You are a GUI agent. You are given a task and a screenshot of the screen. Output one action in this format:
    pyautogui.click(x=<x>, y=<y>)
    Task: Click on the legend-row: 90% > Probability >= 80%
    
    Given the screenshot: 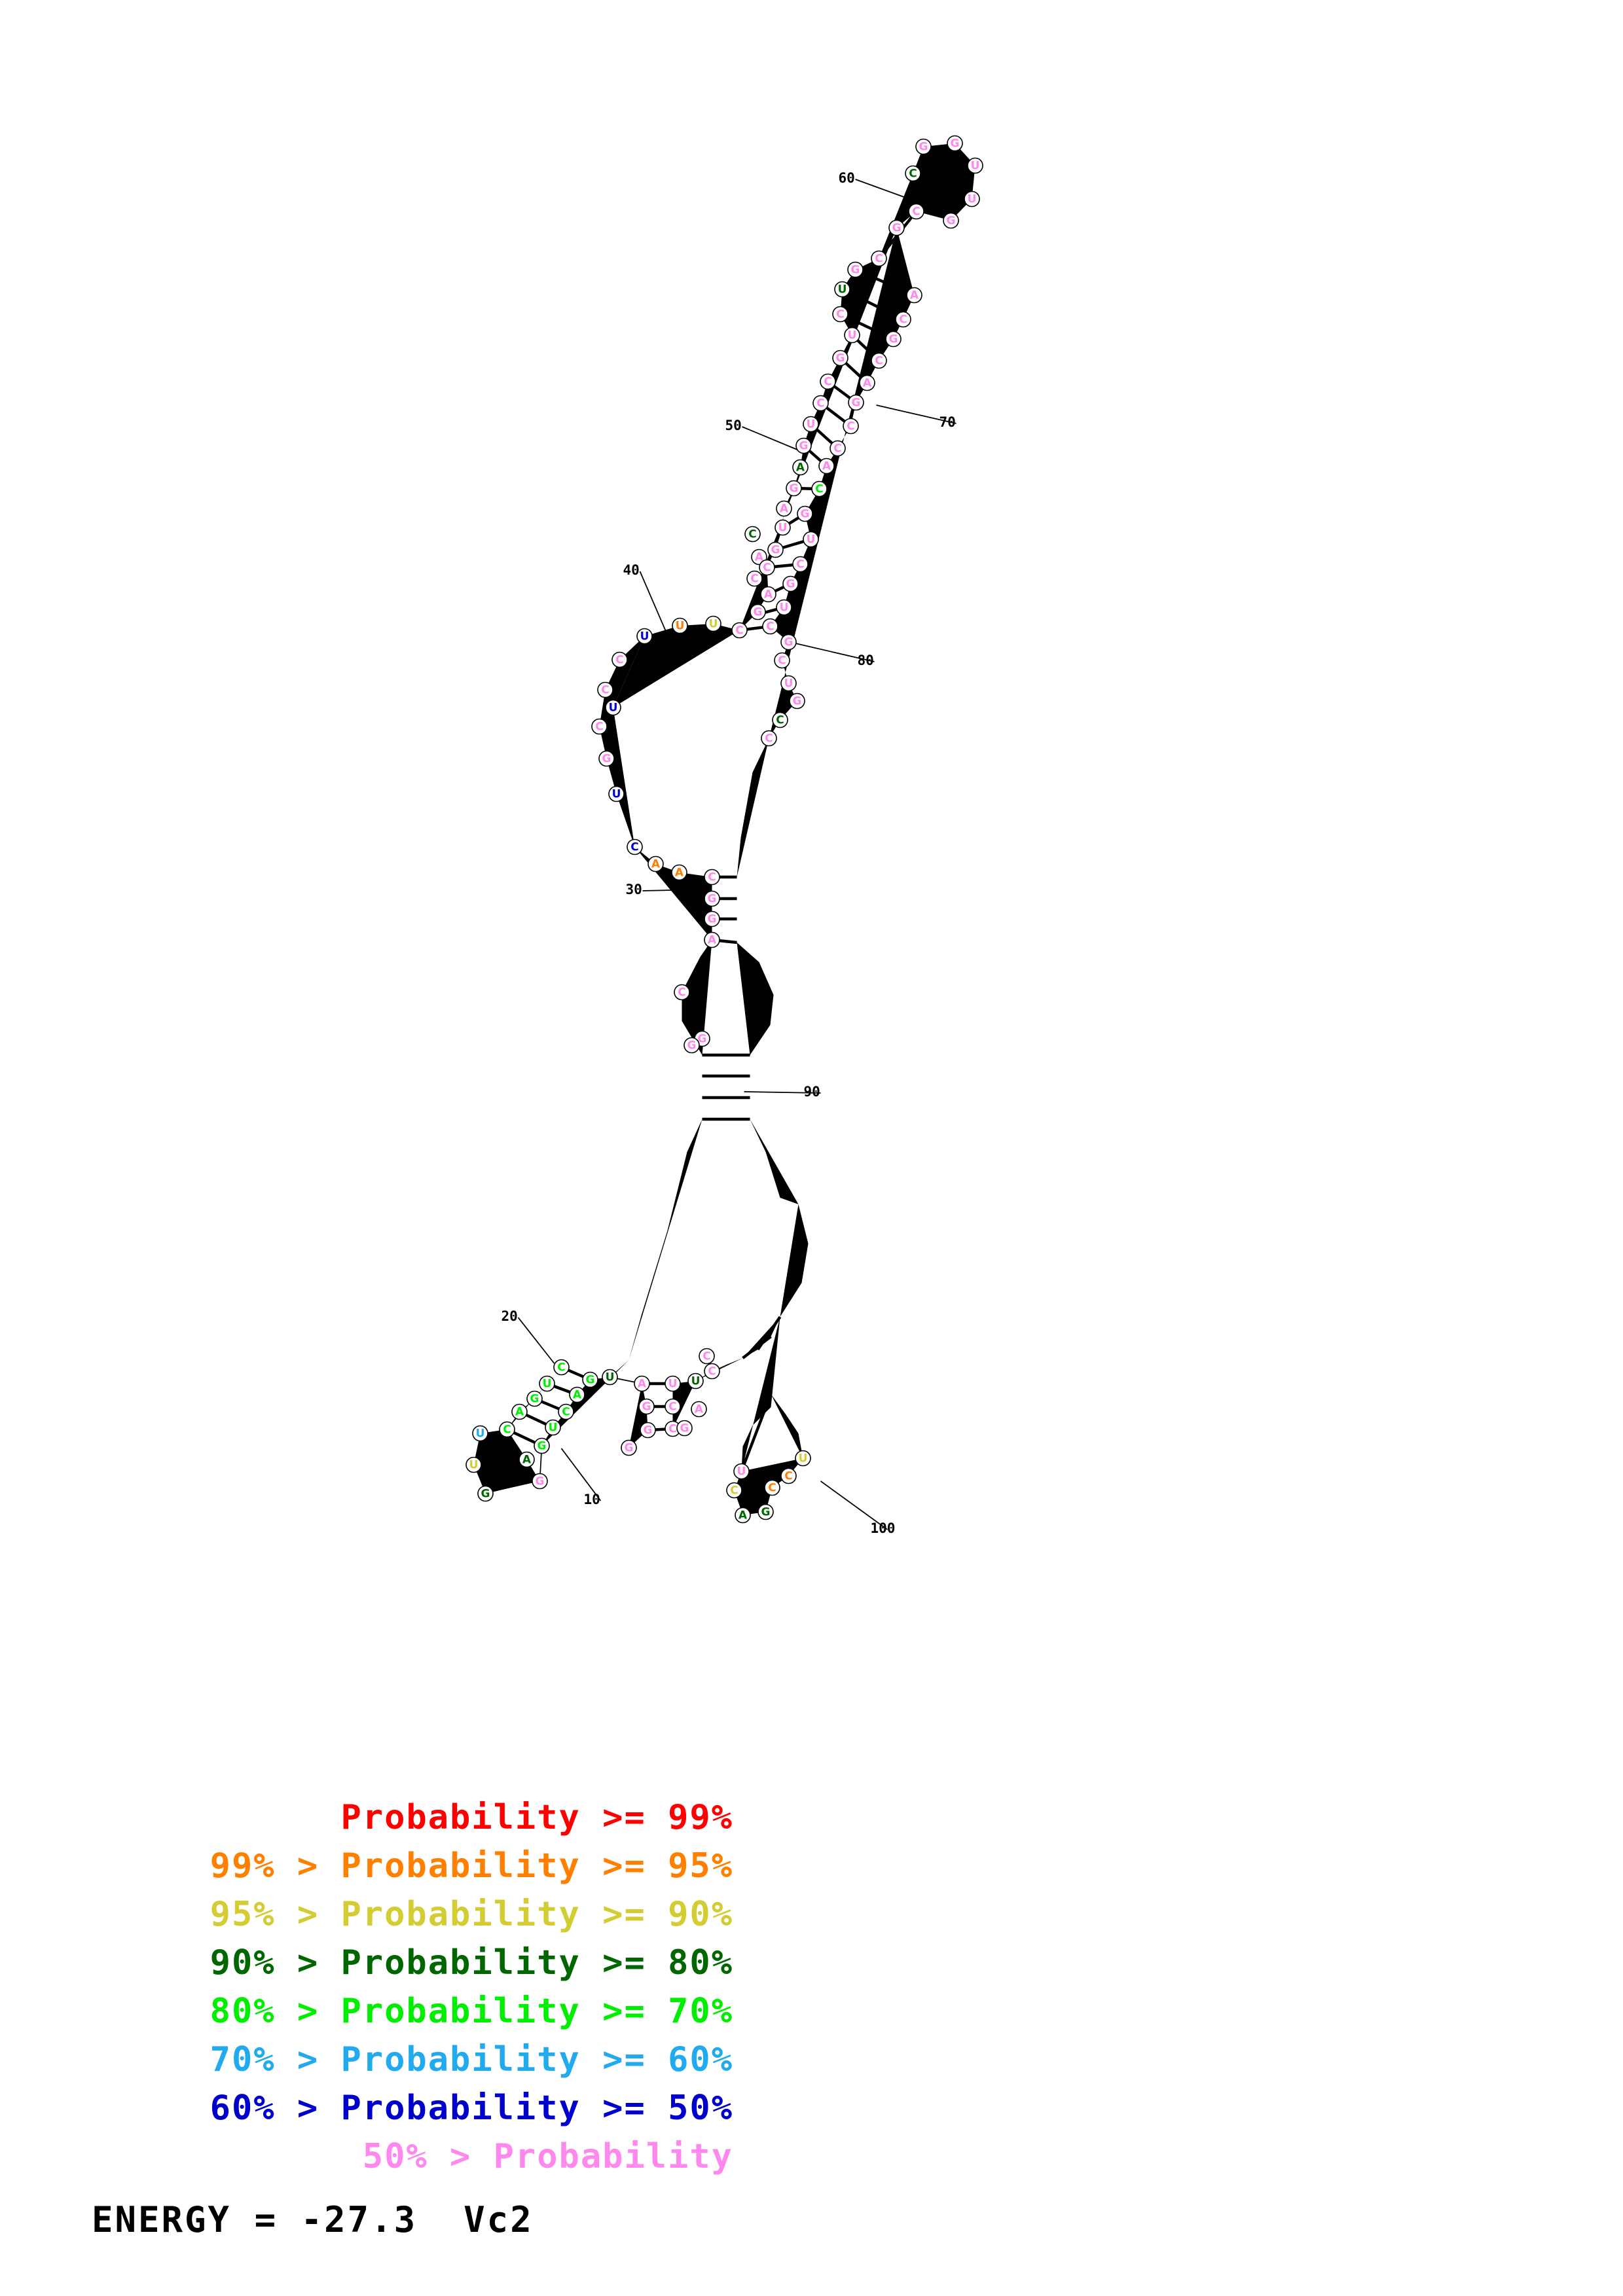 What is the action you would take?
    pyautogui.click(x=471, y=1962)
    